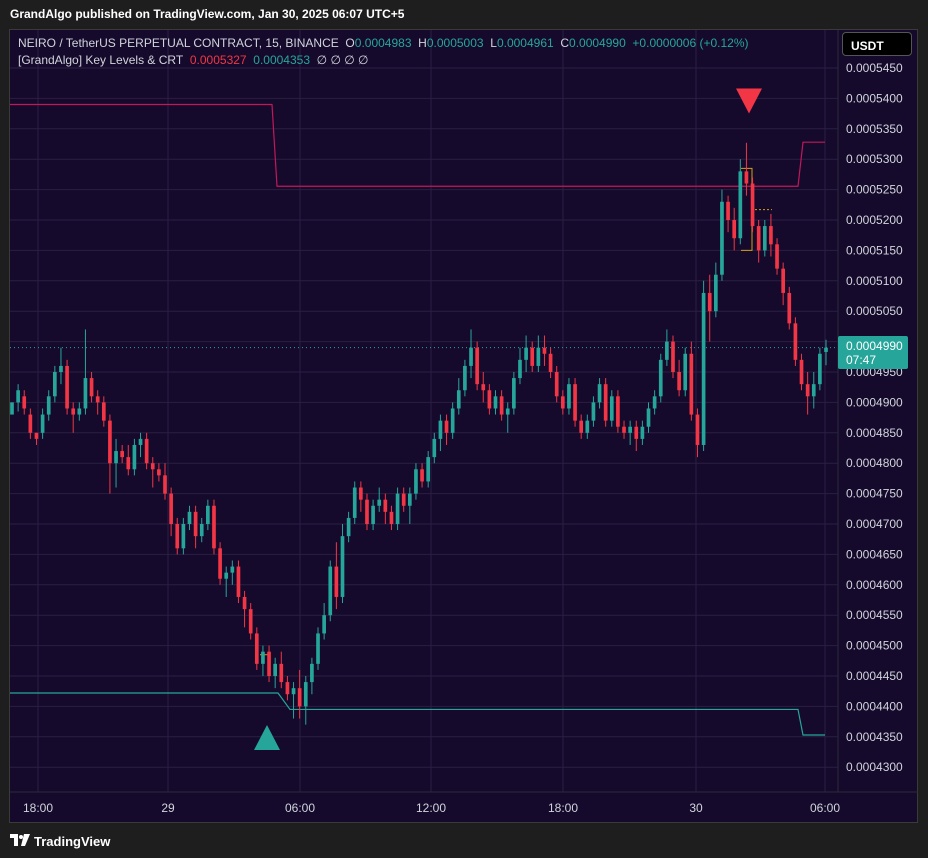 The image size is (928, 858). I want to click on y-tick-label: 0.0004450, so click(874, 676).